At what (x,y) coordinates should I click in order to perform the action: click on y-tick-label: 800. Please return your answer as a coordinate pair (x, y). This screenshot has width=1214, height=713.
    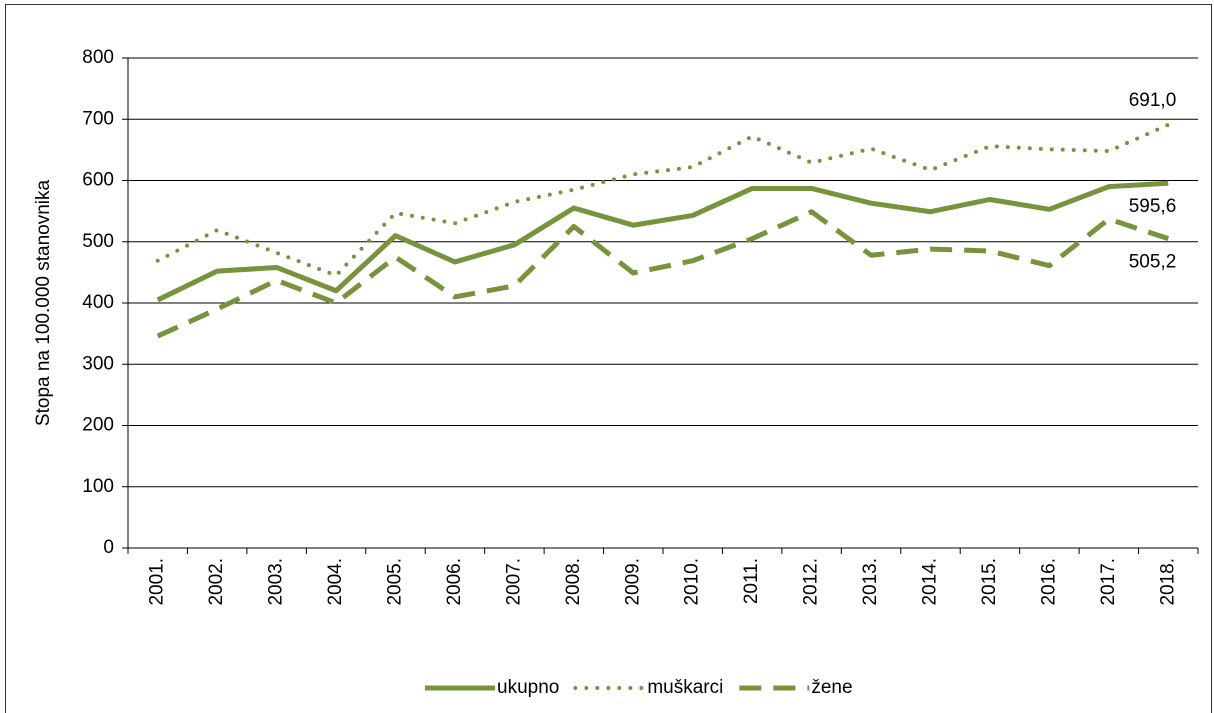
    Looking at the image, I should click on (98, 57).